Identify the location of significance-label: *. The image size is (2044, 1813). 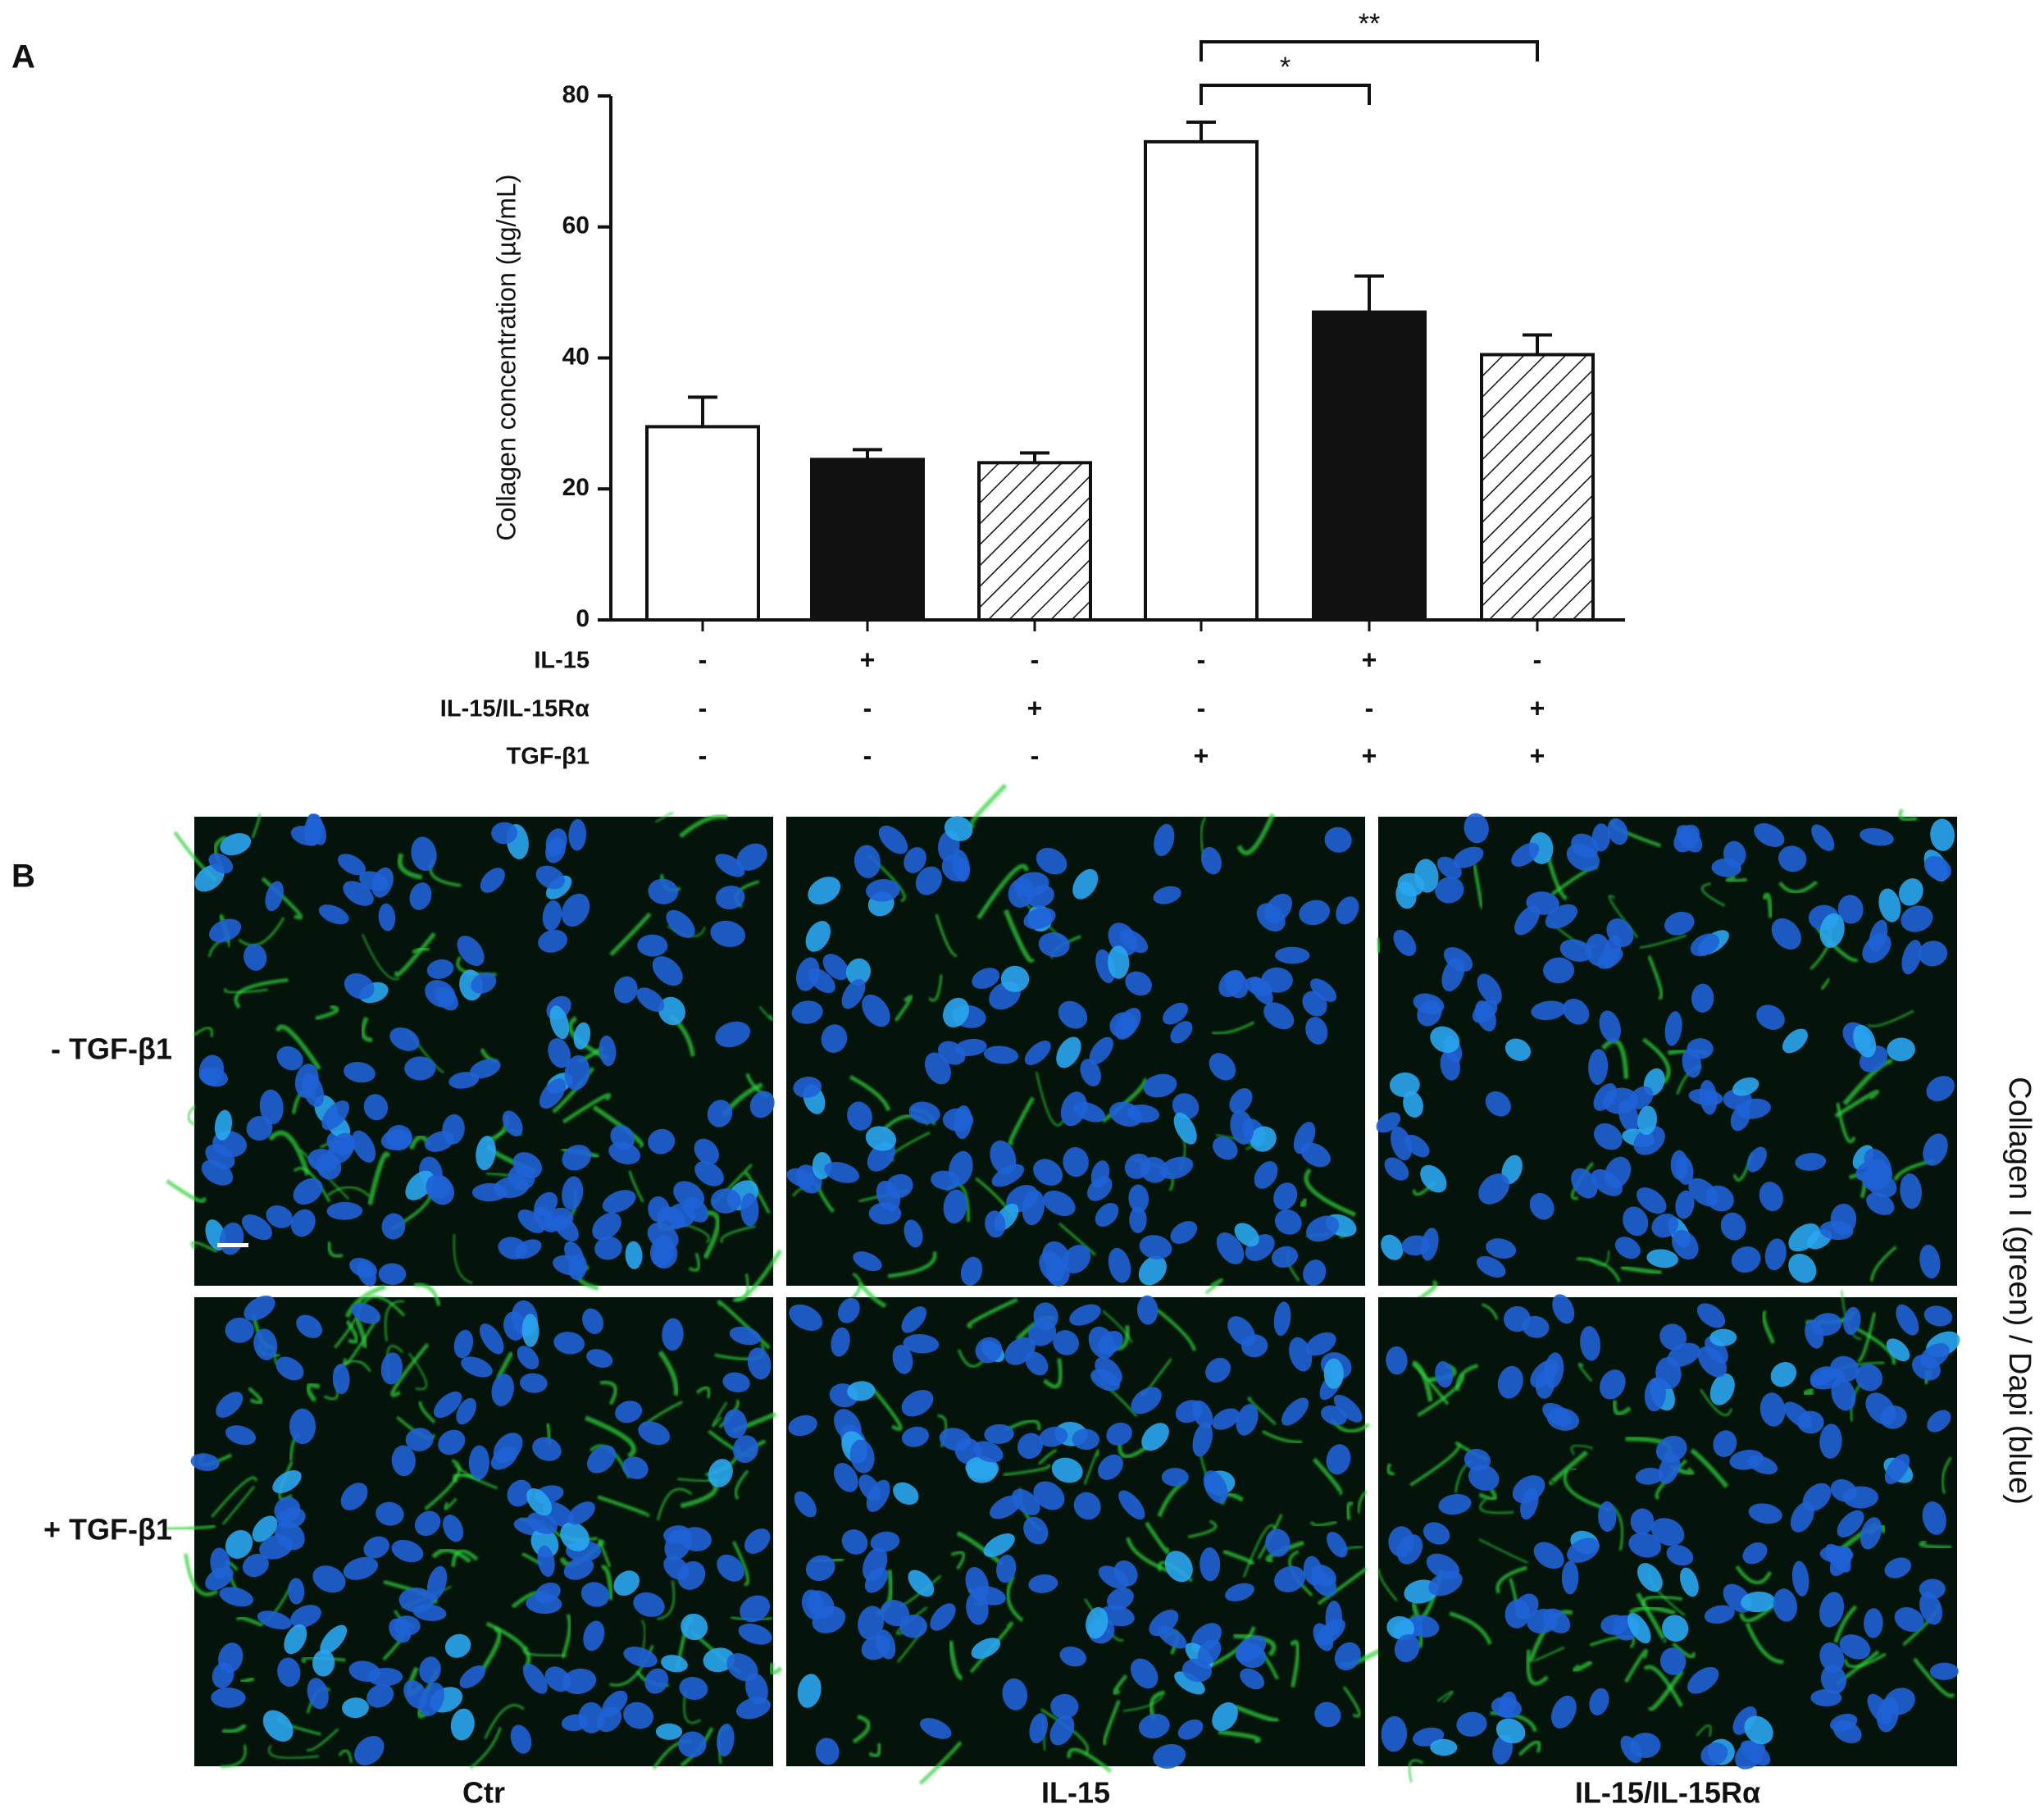
(1285, 67).